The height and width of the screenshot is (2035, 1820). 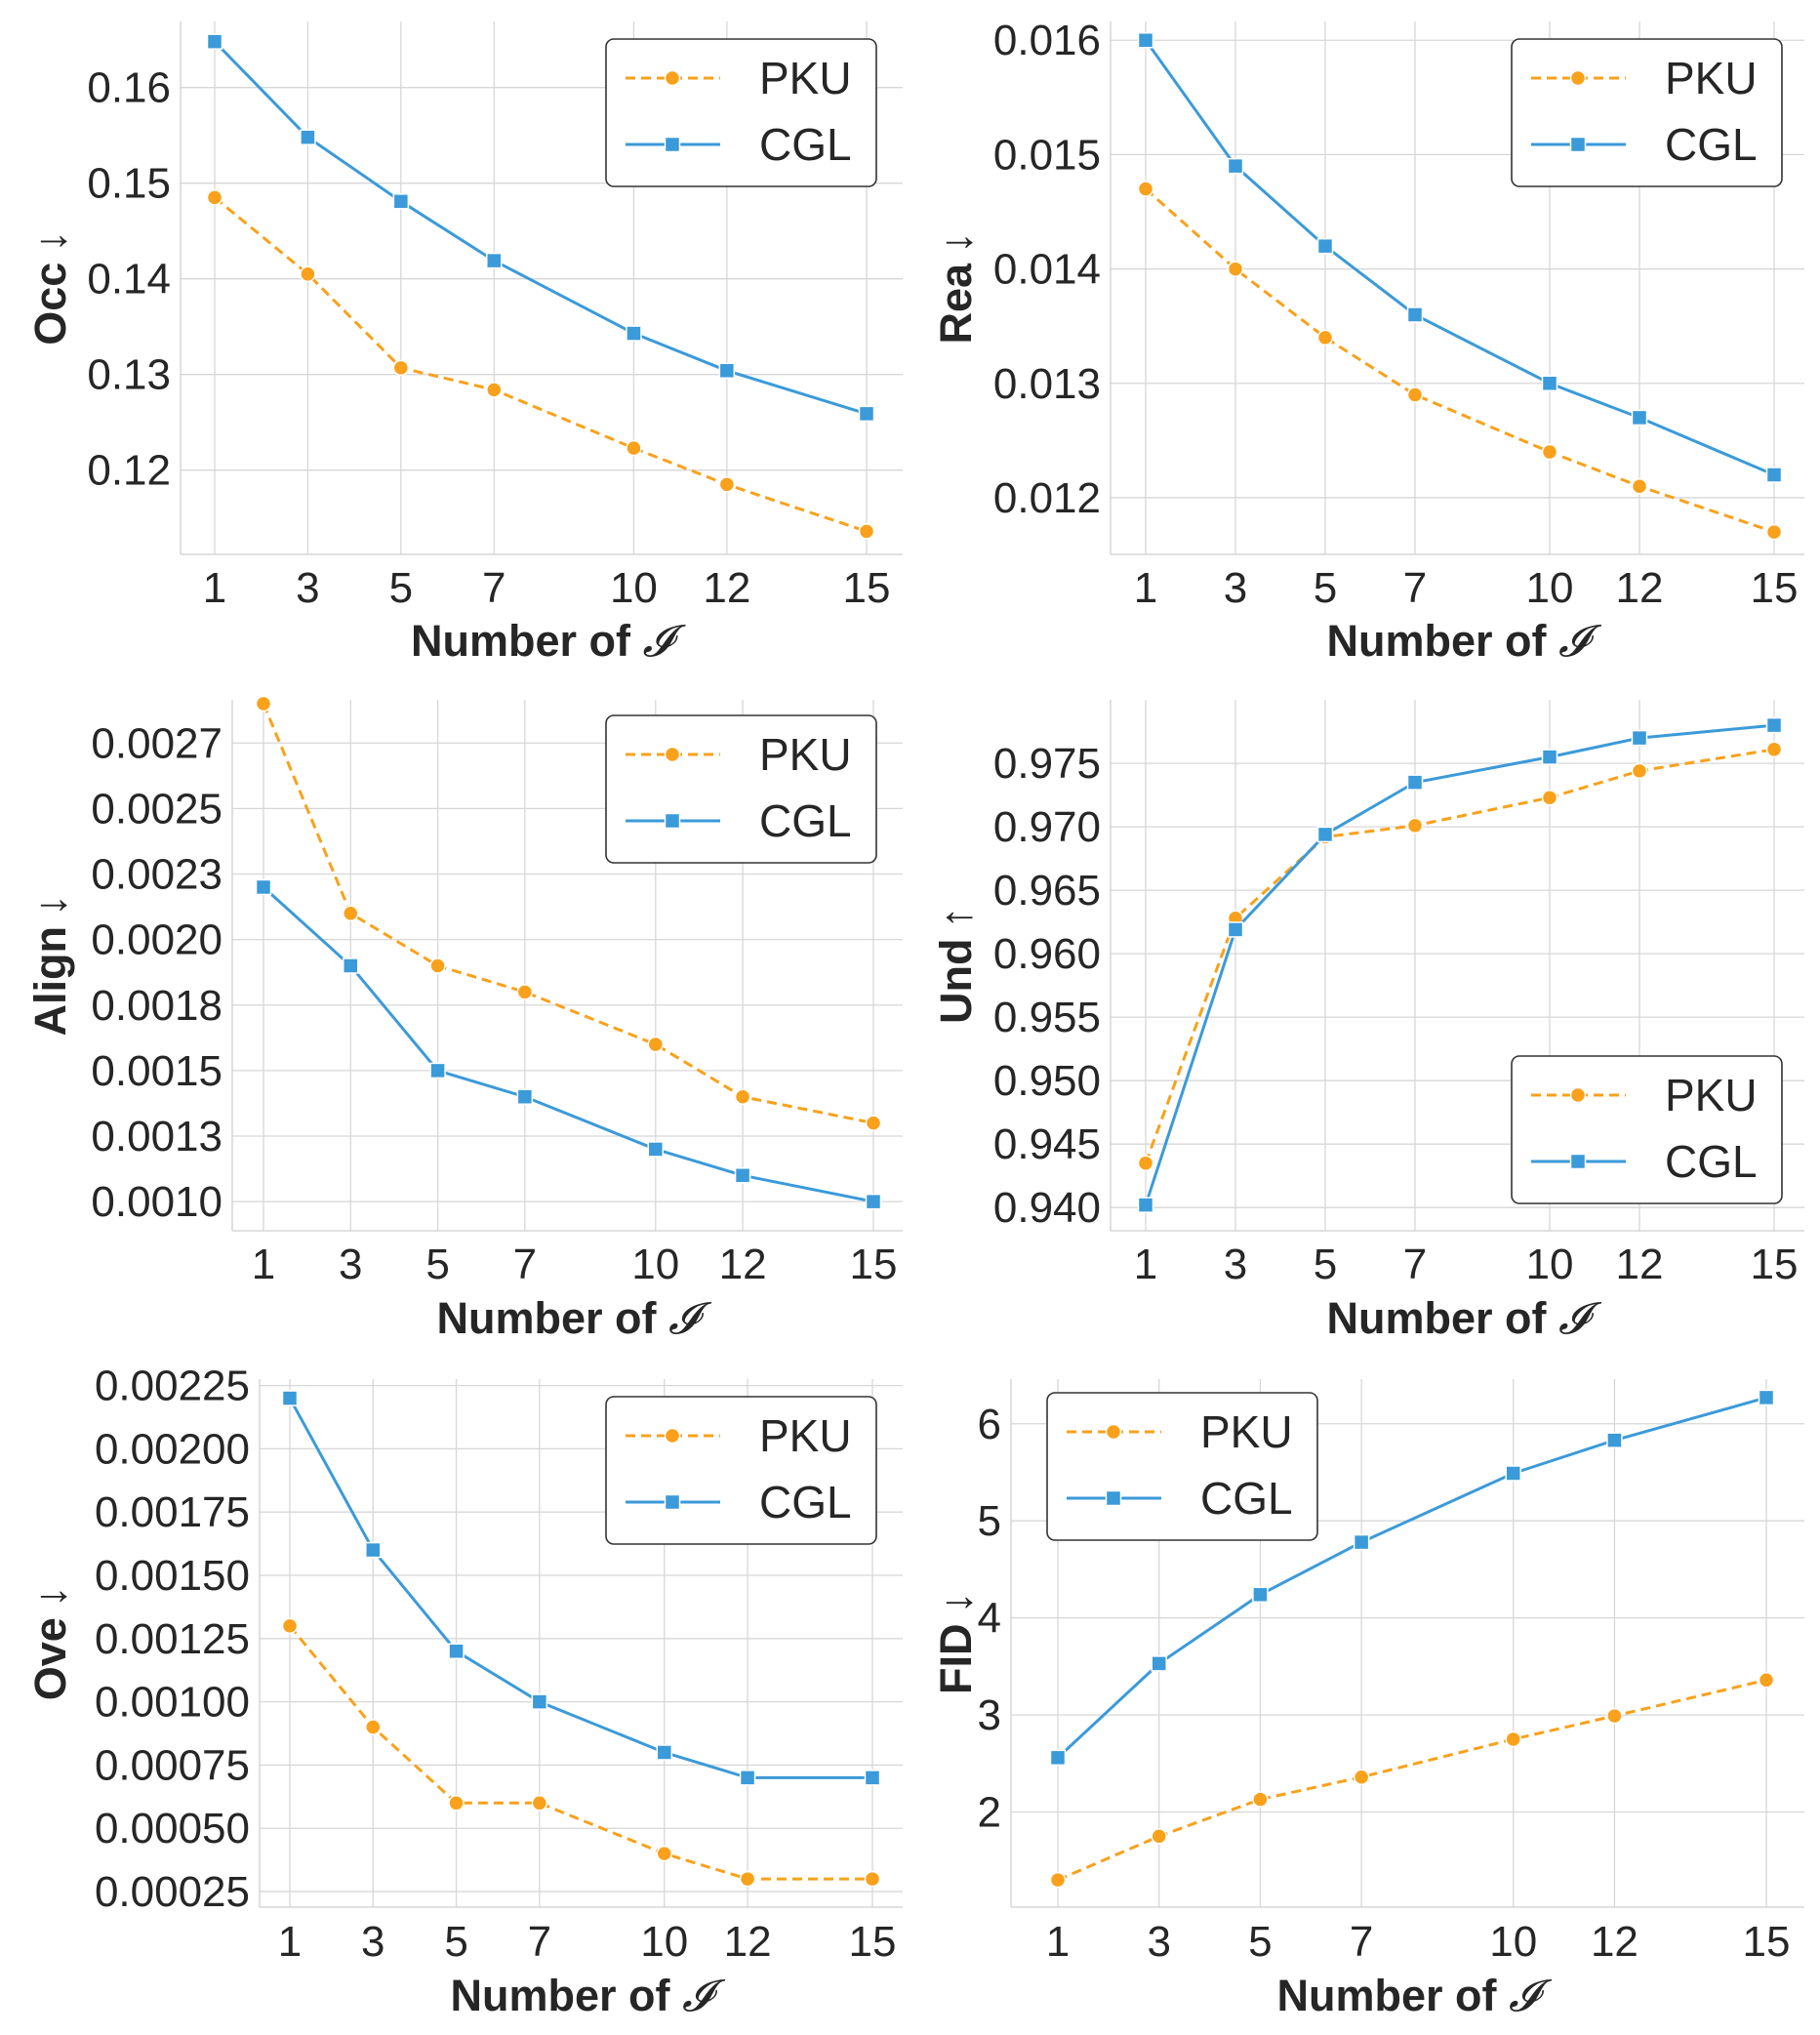 I want to click on y-axis-arrow: ↑, so click(x=956, y=918).